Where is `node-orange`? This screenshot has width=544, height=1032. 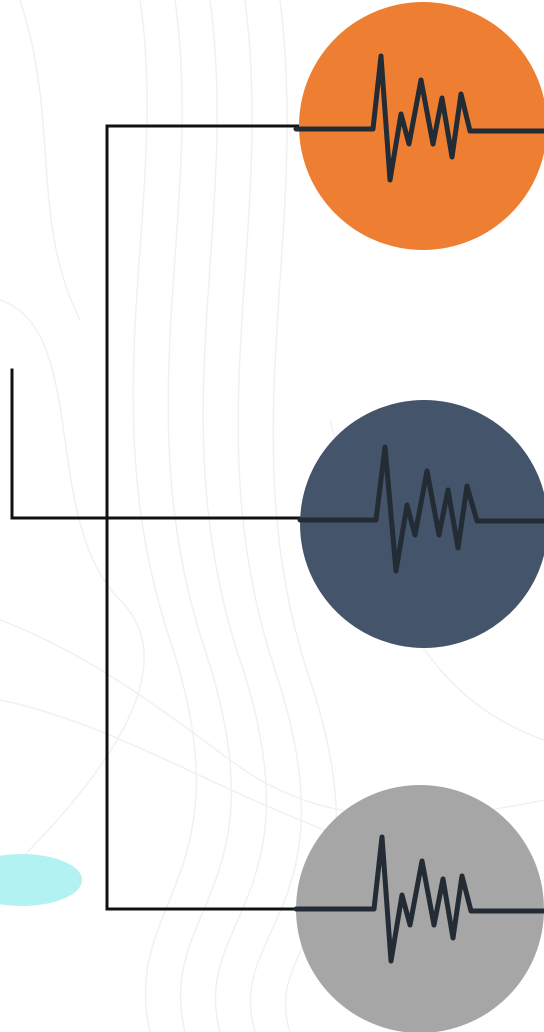 node-orange is located at coordinates (418, 126).